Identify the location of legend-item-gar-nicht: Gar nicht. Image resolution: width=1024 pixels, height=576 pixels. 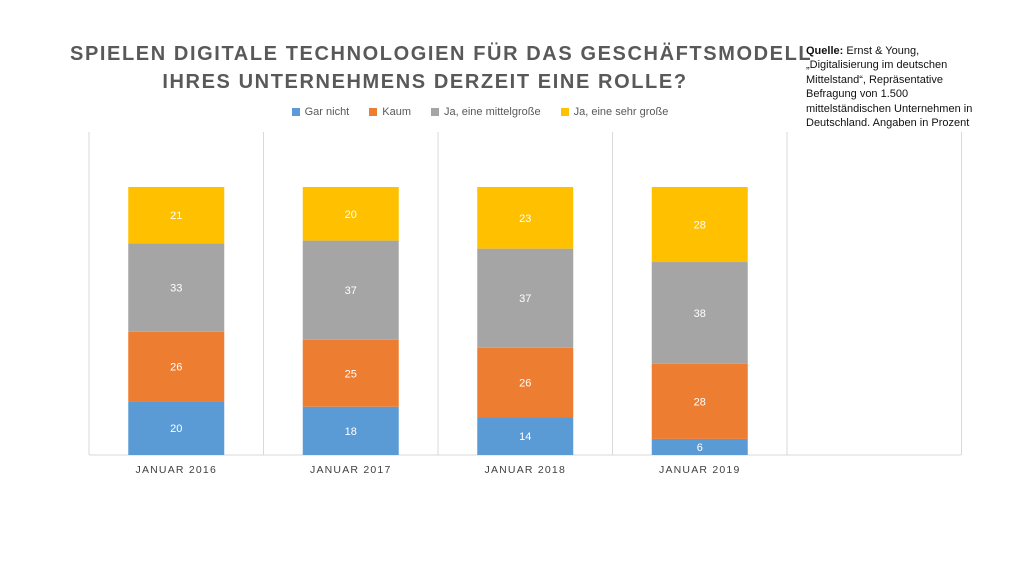
(320, 112).